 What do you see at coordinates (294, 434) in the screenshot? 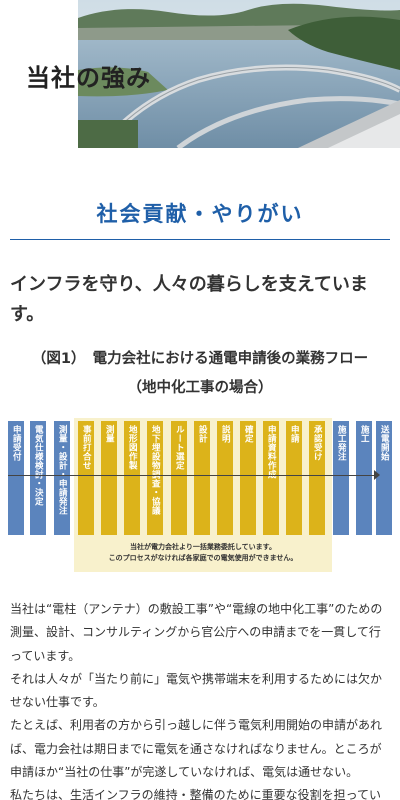
I see `flow-step-label: 申請` at bounding box center [294, 434].